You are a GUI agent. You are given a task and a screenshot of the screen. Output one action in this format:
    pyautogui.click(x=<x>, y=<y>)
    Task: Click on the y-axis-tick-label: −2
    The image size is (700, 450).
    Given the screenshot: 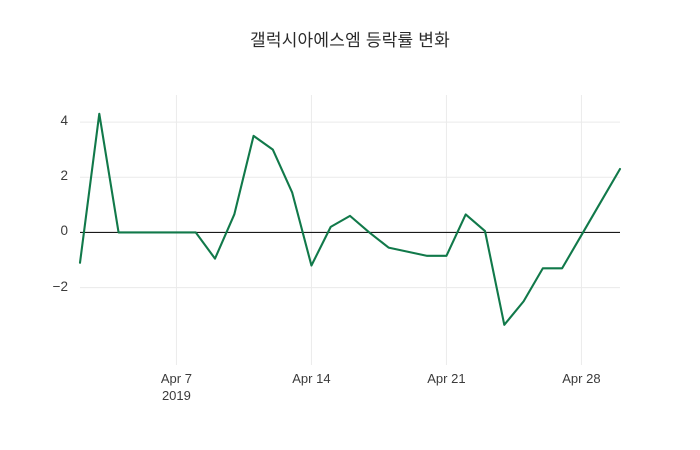 What is the action you would take?
    pyautogui.click(x=60, y=286)
    